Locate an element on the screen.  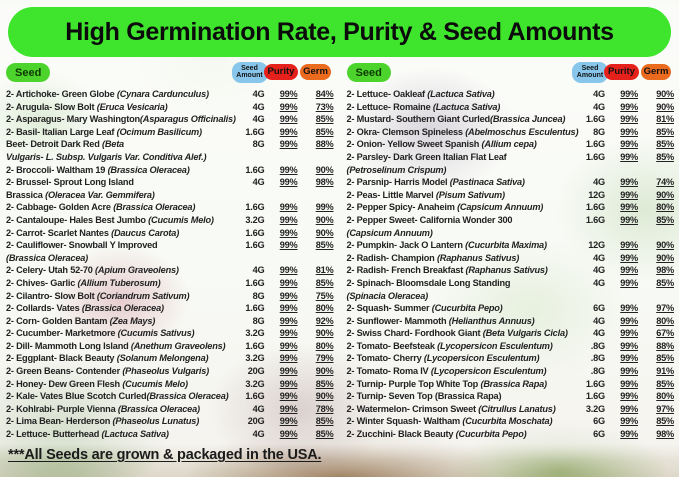
seed-name-line: 2- Peas- Little Marvel (Pisum Sativum) is located at coordinates (461, 195).